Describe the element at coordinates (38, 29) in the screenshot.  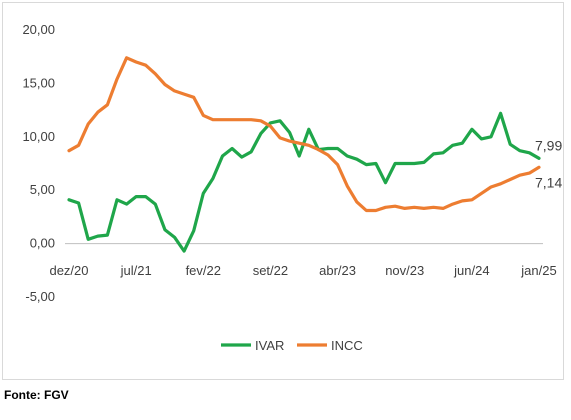
I see `y-tick-label: 20,00` at that location.